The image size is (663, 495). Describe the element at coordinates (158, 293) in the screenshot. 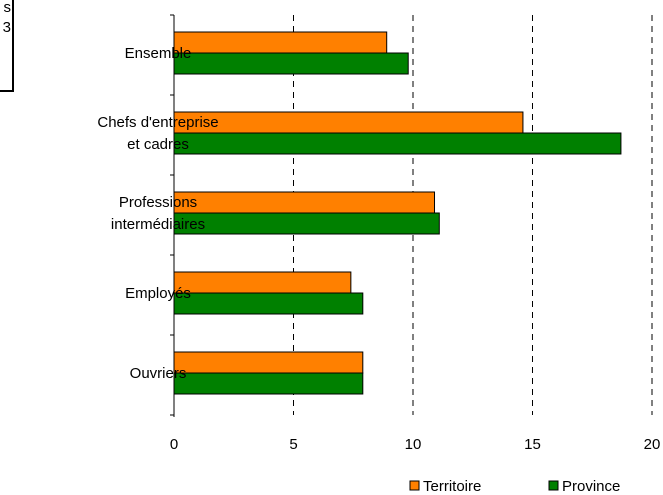

I see `category-label: Employés` at that location.